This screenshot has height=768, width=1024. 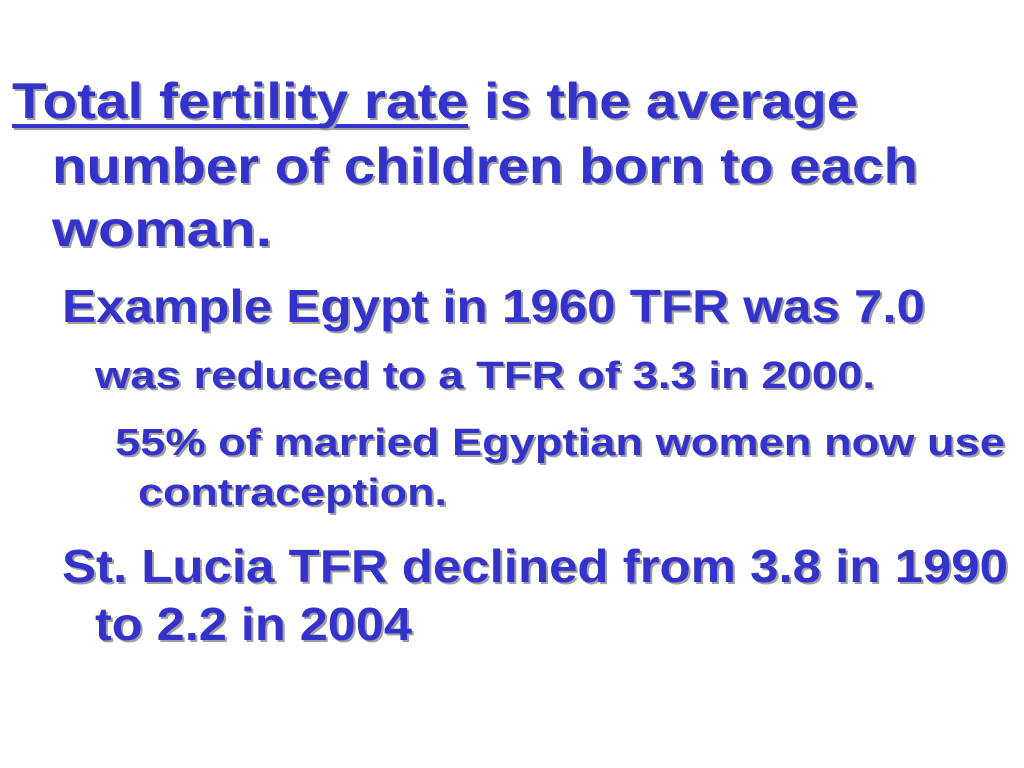 I want to click on bullet-line-shadow: 55% of married Egyptian women now use, so click(x=562, y=445).